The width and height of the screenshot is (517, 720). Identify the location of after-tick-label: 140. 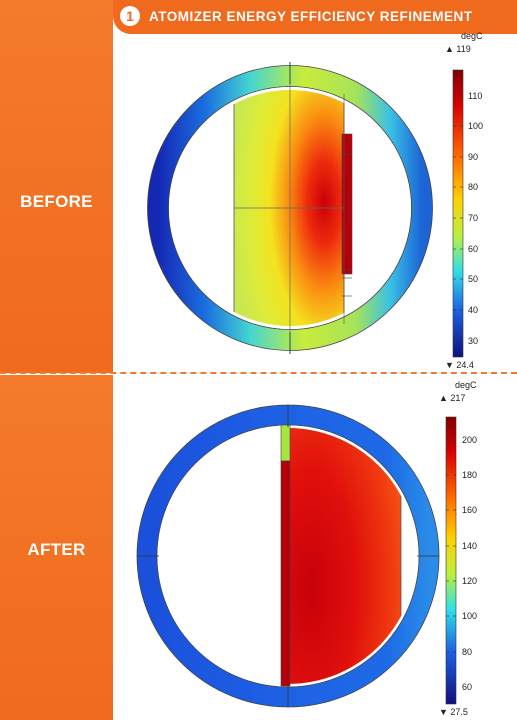
(470, 546).